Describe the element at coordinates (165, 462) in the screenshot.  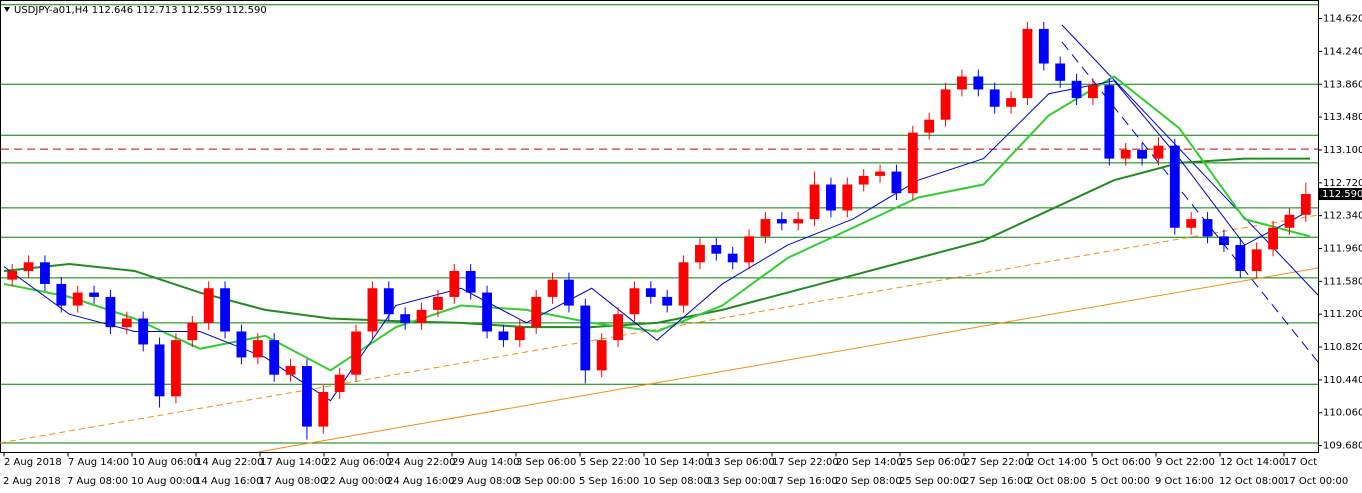
I see `x-tick-label-top: 10 Aug 06:00` at that location.